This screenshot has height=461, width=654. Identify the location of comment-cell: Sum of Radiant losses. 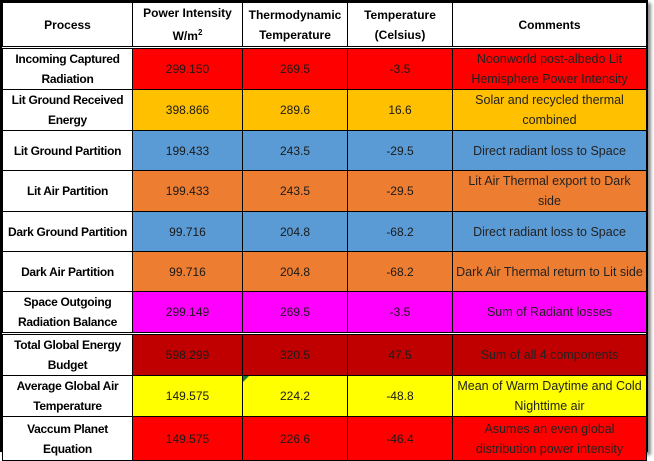
(549, 312).